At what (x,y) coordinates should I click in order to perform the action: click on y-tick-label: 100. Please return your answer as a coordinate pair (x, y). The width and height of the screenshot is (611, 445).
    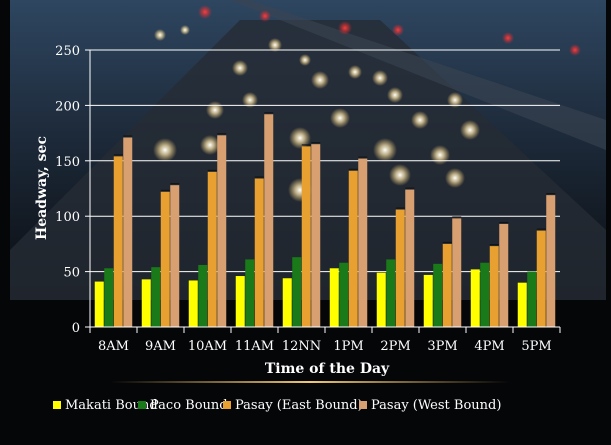
    Looking at the image, I should click on (67, 217).